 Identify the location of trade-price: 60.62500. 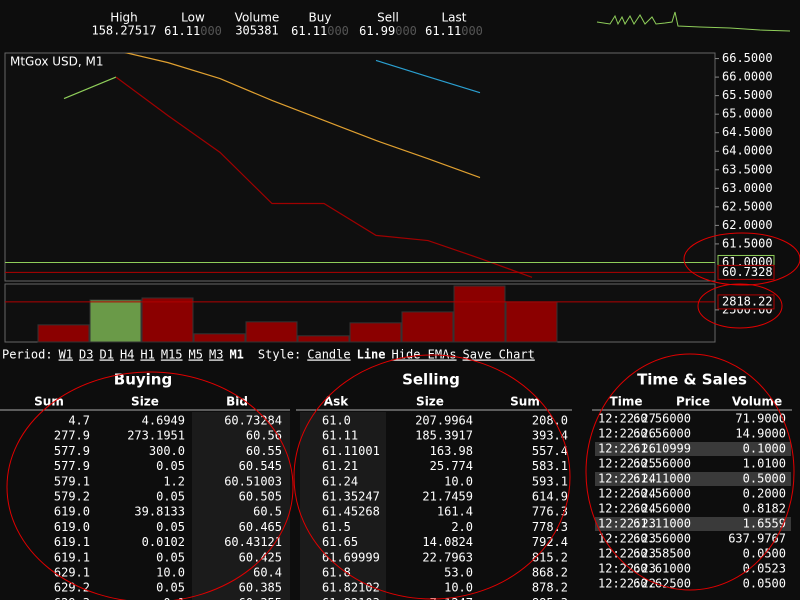
(662, 584).